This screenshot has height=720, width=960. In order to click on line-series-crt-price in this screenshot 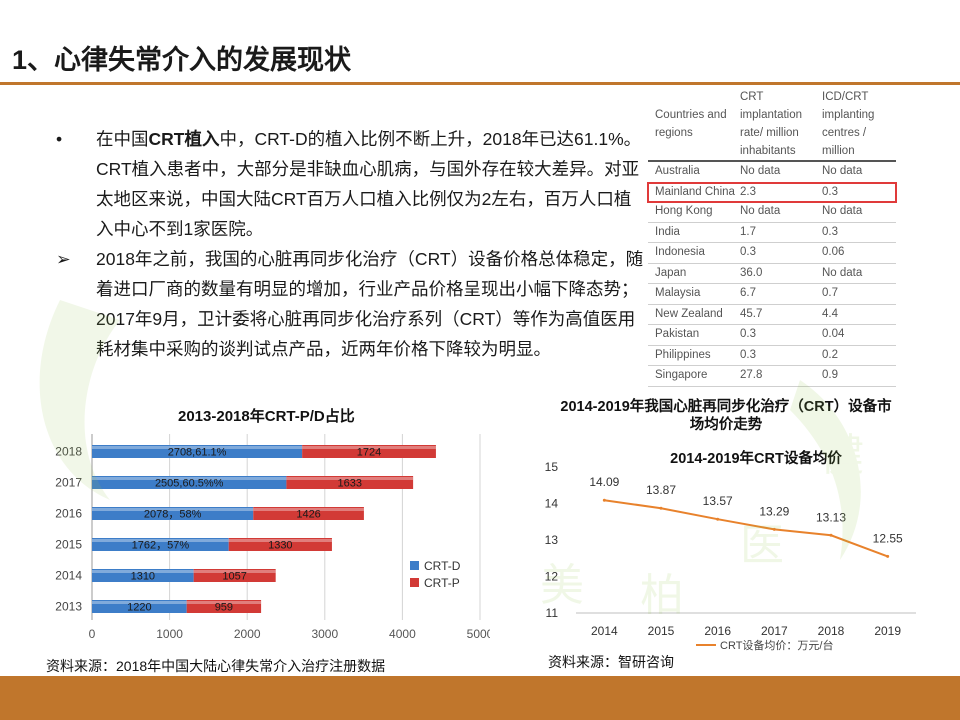, I will do `click(746, 528)`.